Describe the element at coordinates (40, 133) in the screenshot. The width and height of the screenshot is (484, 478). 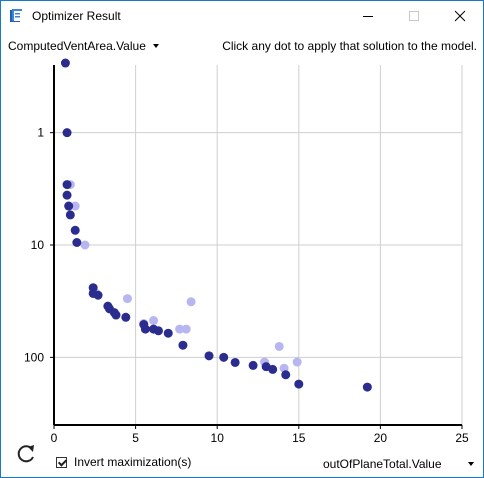
I see `y-tick-label: 1` at that location.